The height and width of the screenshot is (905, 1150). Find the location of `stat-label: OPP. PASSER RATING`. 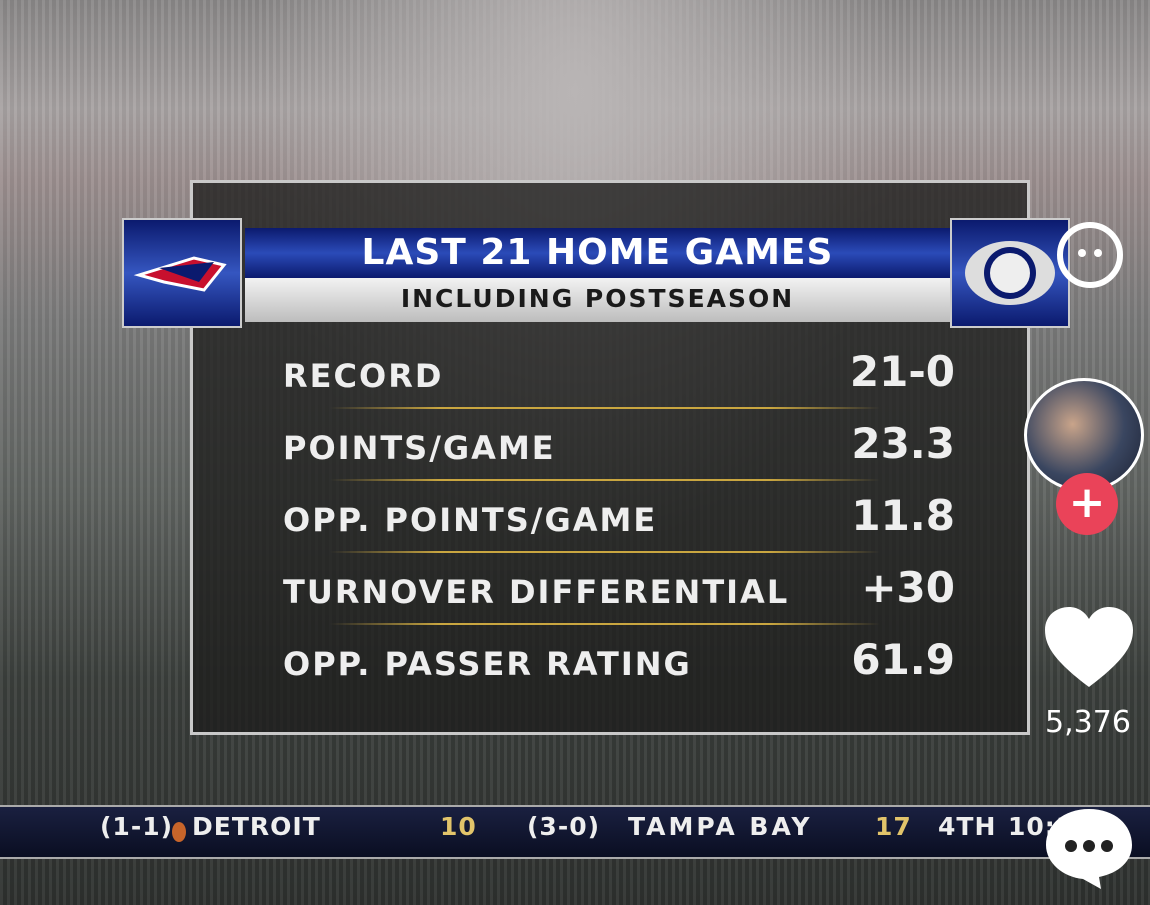

stat-label: OPP. PASSER RATING is located at coordinates (487, 664).